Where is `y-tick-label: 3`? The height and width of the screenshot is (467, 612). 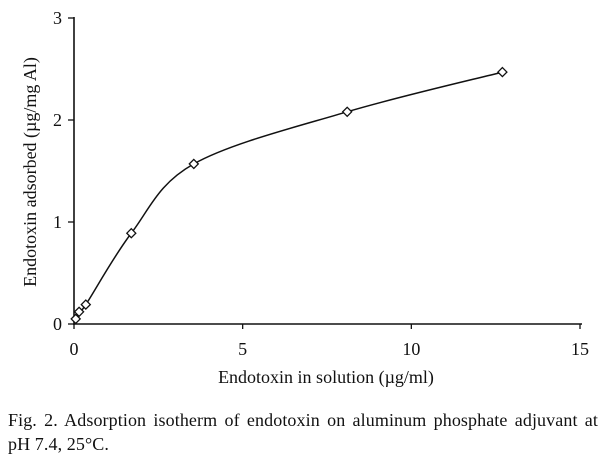
y-tick-label: 3 is located at coordinates (57, 18).